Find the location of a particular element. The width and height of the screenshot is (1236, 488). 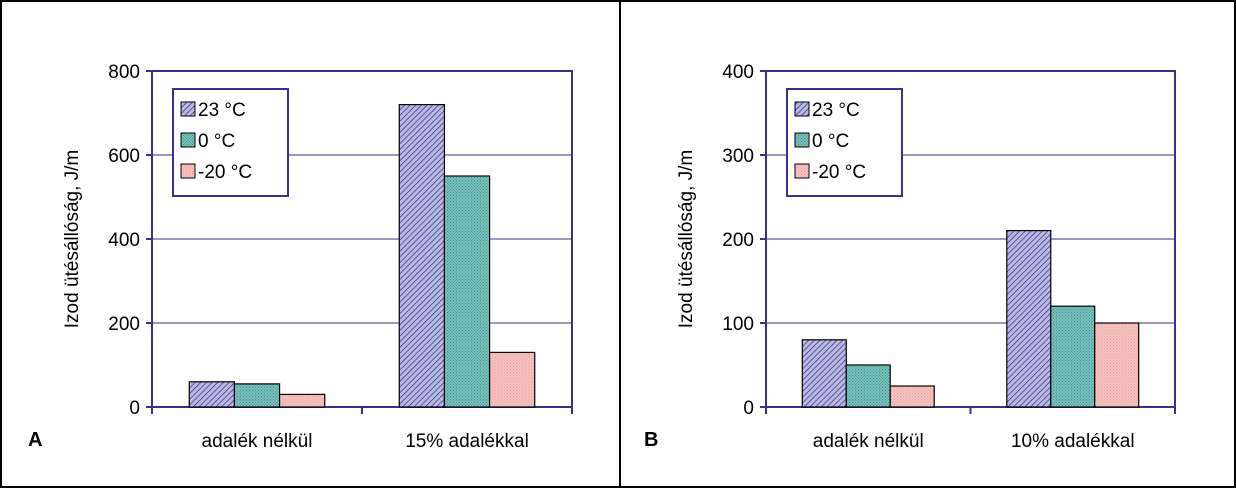

y-tick-label: 300 is located at coordinates (738, 156).